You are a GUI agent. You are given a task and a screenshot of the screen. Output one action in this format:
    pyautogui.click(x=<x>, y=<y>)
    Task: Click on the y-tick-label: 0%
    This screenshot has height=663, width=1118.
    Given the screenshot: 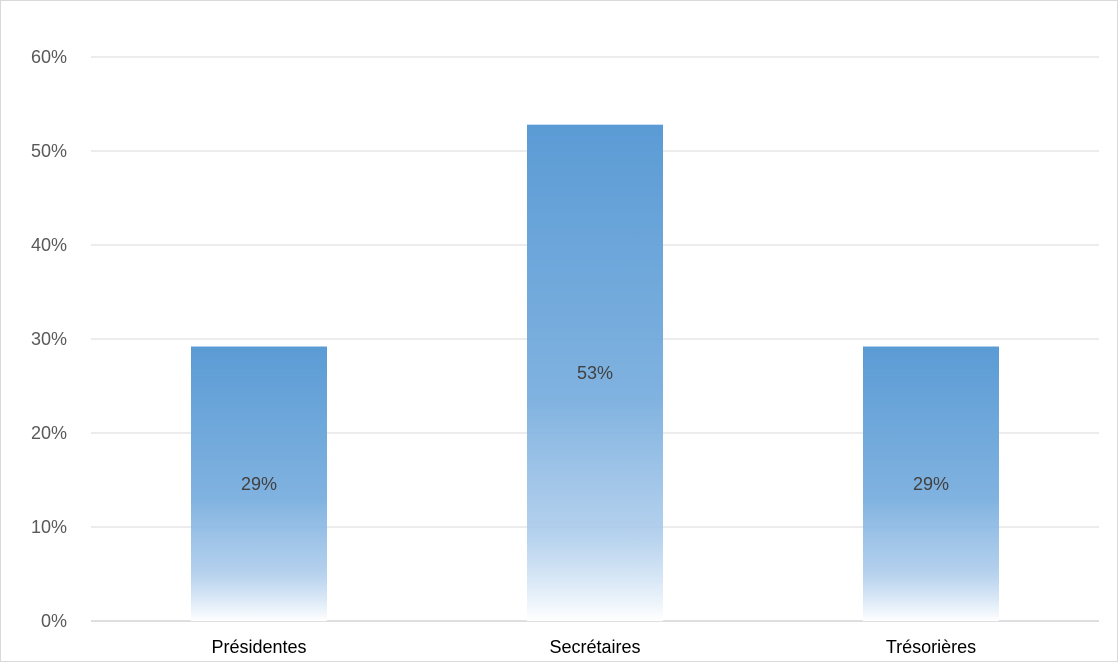 What is the action you would take?
    pyautogui.click(x=54, y=621)
    